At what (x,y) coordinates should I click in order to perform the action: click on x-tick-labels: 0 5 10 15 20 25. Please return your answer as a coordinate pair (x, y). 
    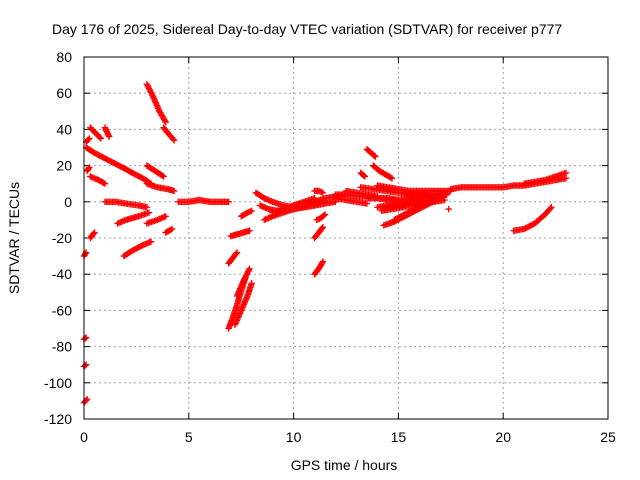
    Looking at the image, I should click on (348, 437).